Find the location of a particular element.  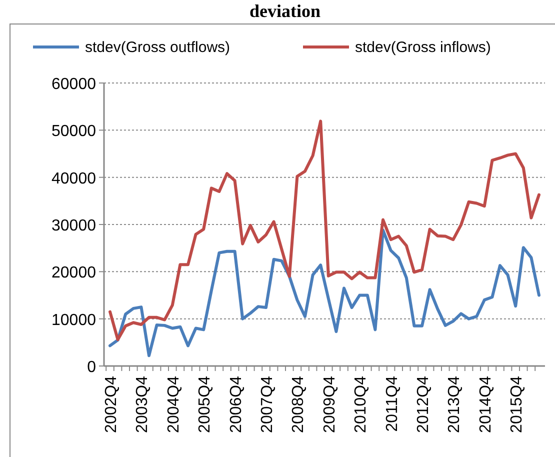

x-tick-label: 2002Q4 is located at coordinates (111, 404).